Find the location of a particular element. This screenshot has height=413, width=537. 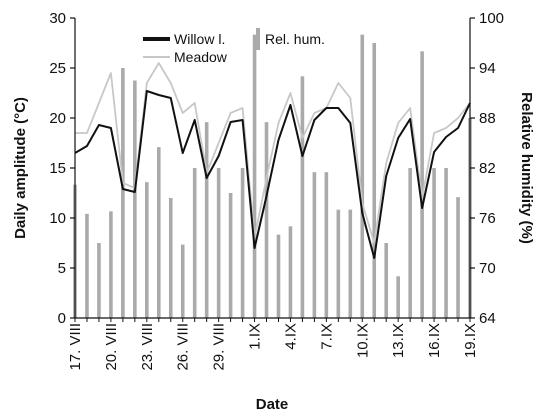

humidity-bar-2.IX is located at coordinates (266, 220).